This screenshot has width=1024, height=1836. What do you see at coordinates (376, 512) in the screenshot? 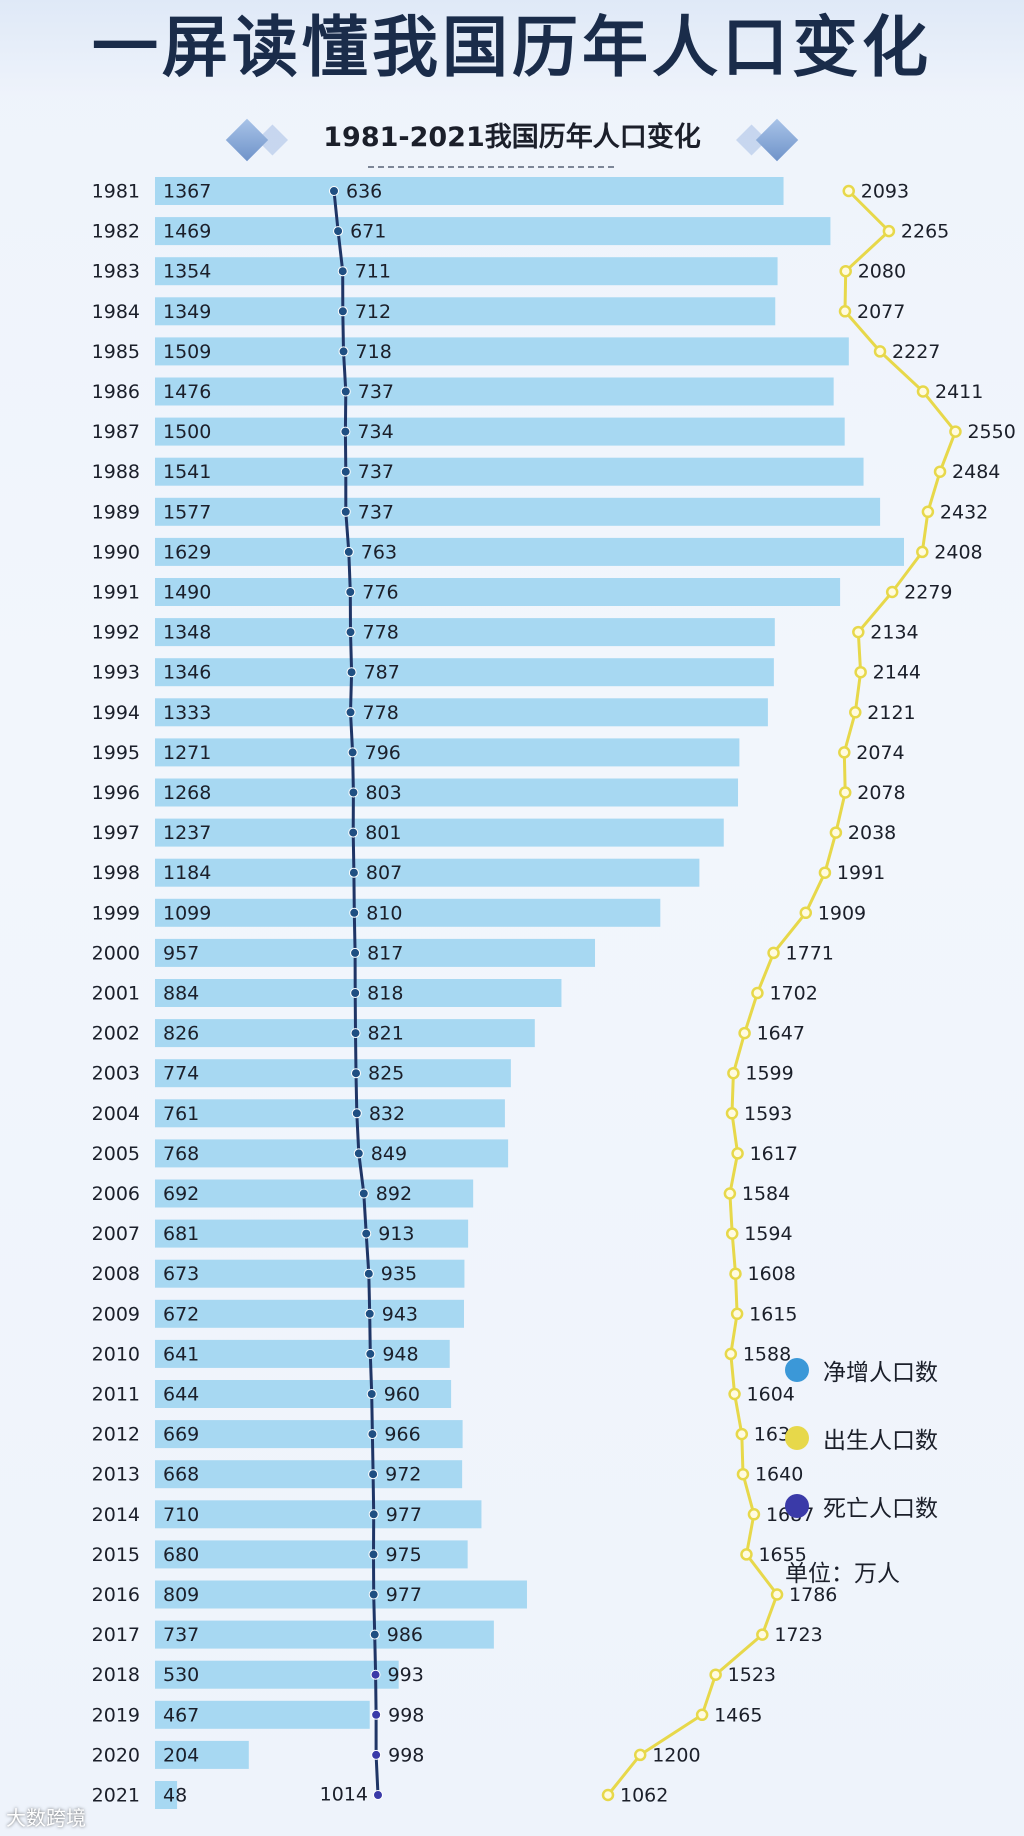
I see `death-value-label: 737` at bounding box center [376, 512].